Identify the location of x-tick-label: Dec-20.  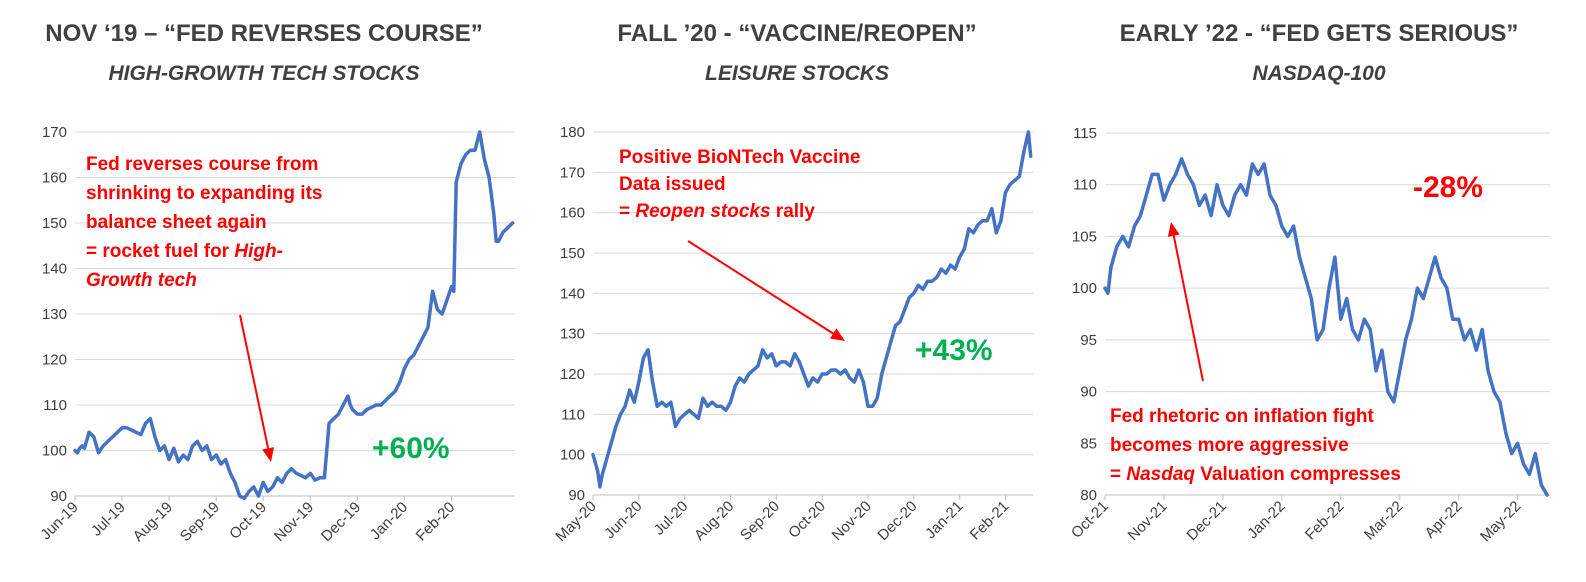
(897, 521).